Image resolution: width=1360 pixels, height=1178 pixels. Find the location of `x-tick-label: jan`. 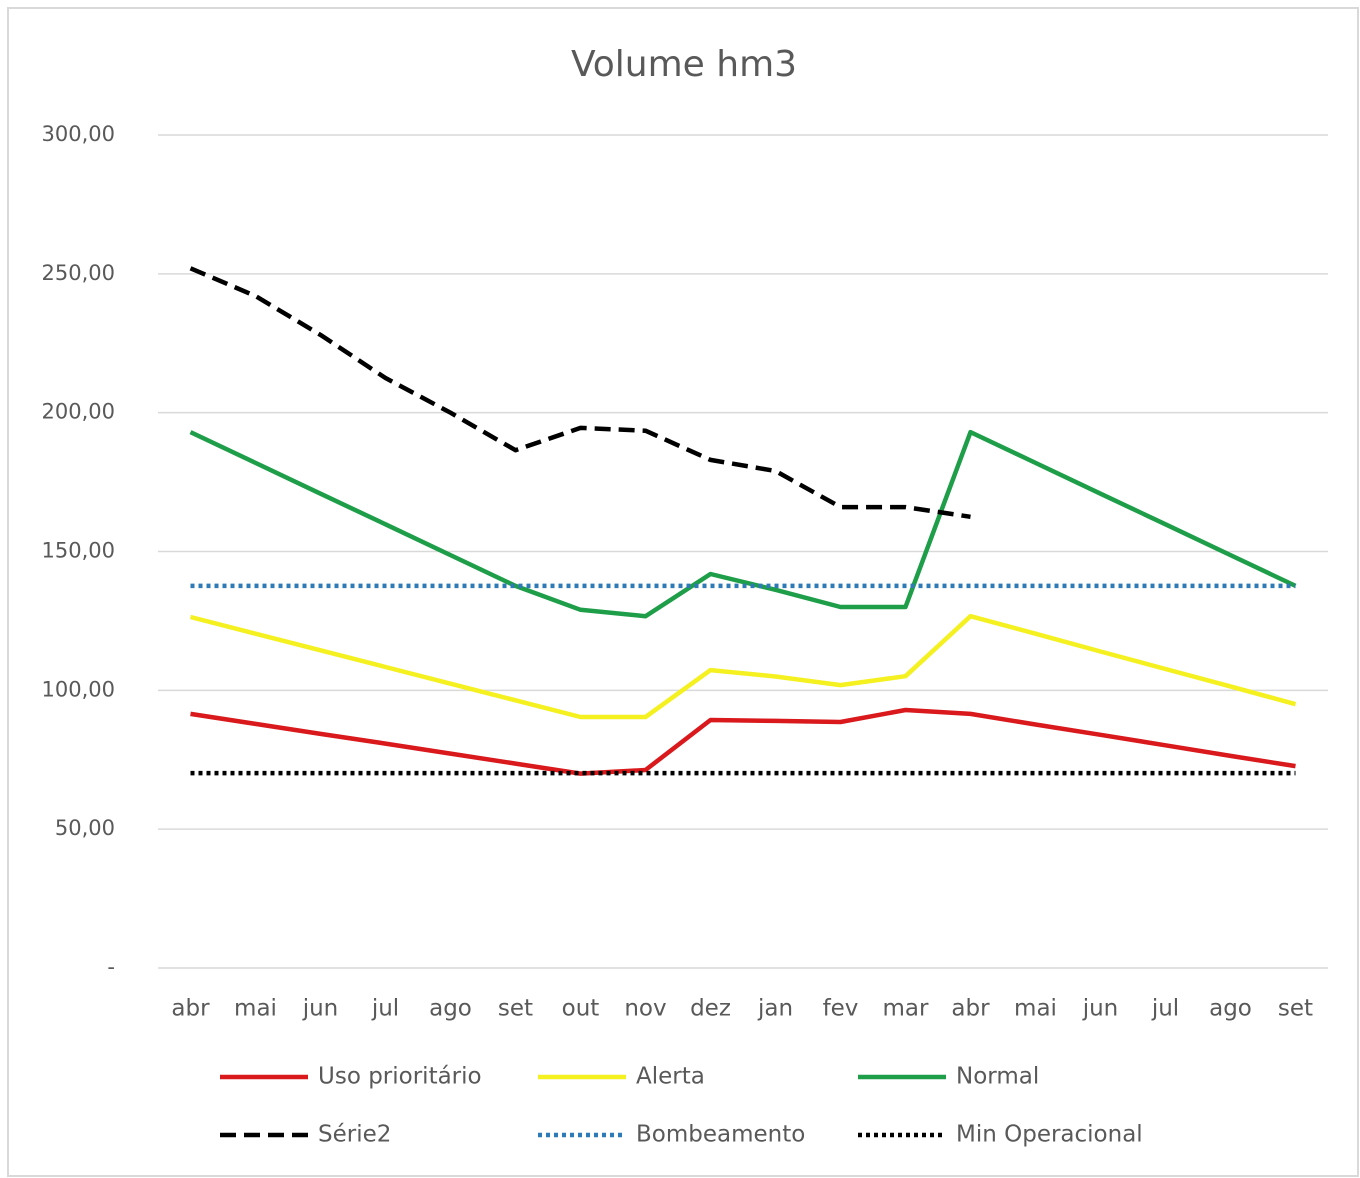

x-tick-label: jan is located at coordinates (775, 1009).